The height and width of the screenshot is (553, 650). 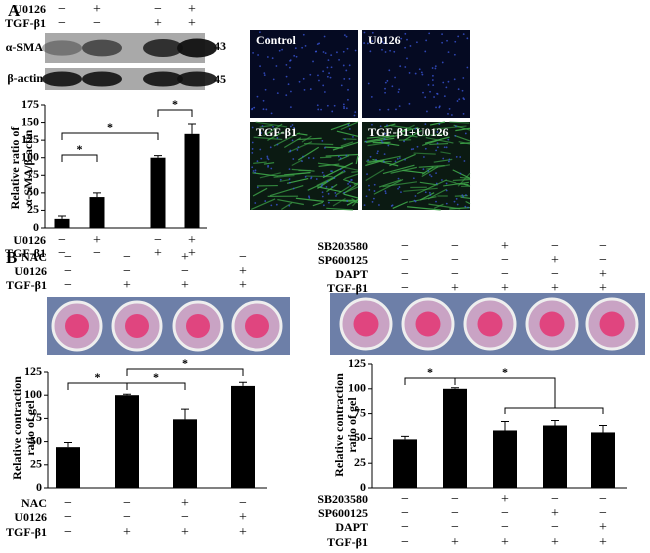 I want to click on y-axis-label: ratio of gel, so click(x=30, y=428).